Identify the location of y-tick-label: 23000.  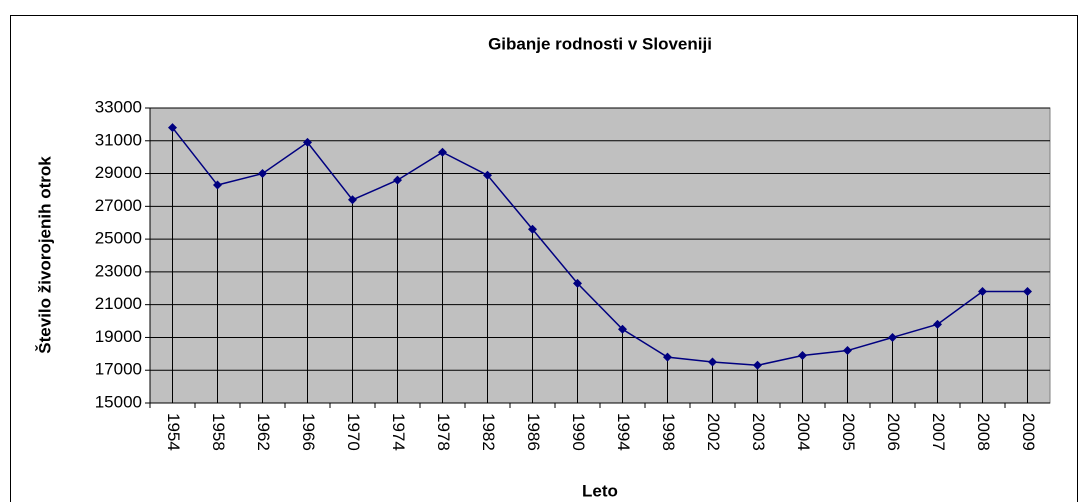
(118, 270).